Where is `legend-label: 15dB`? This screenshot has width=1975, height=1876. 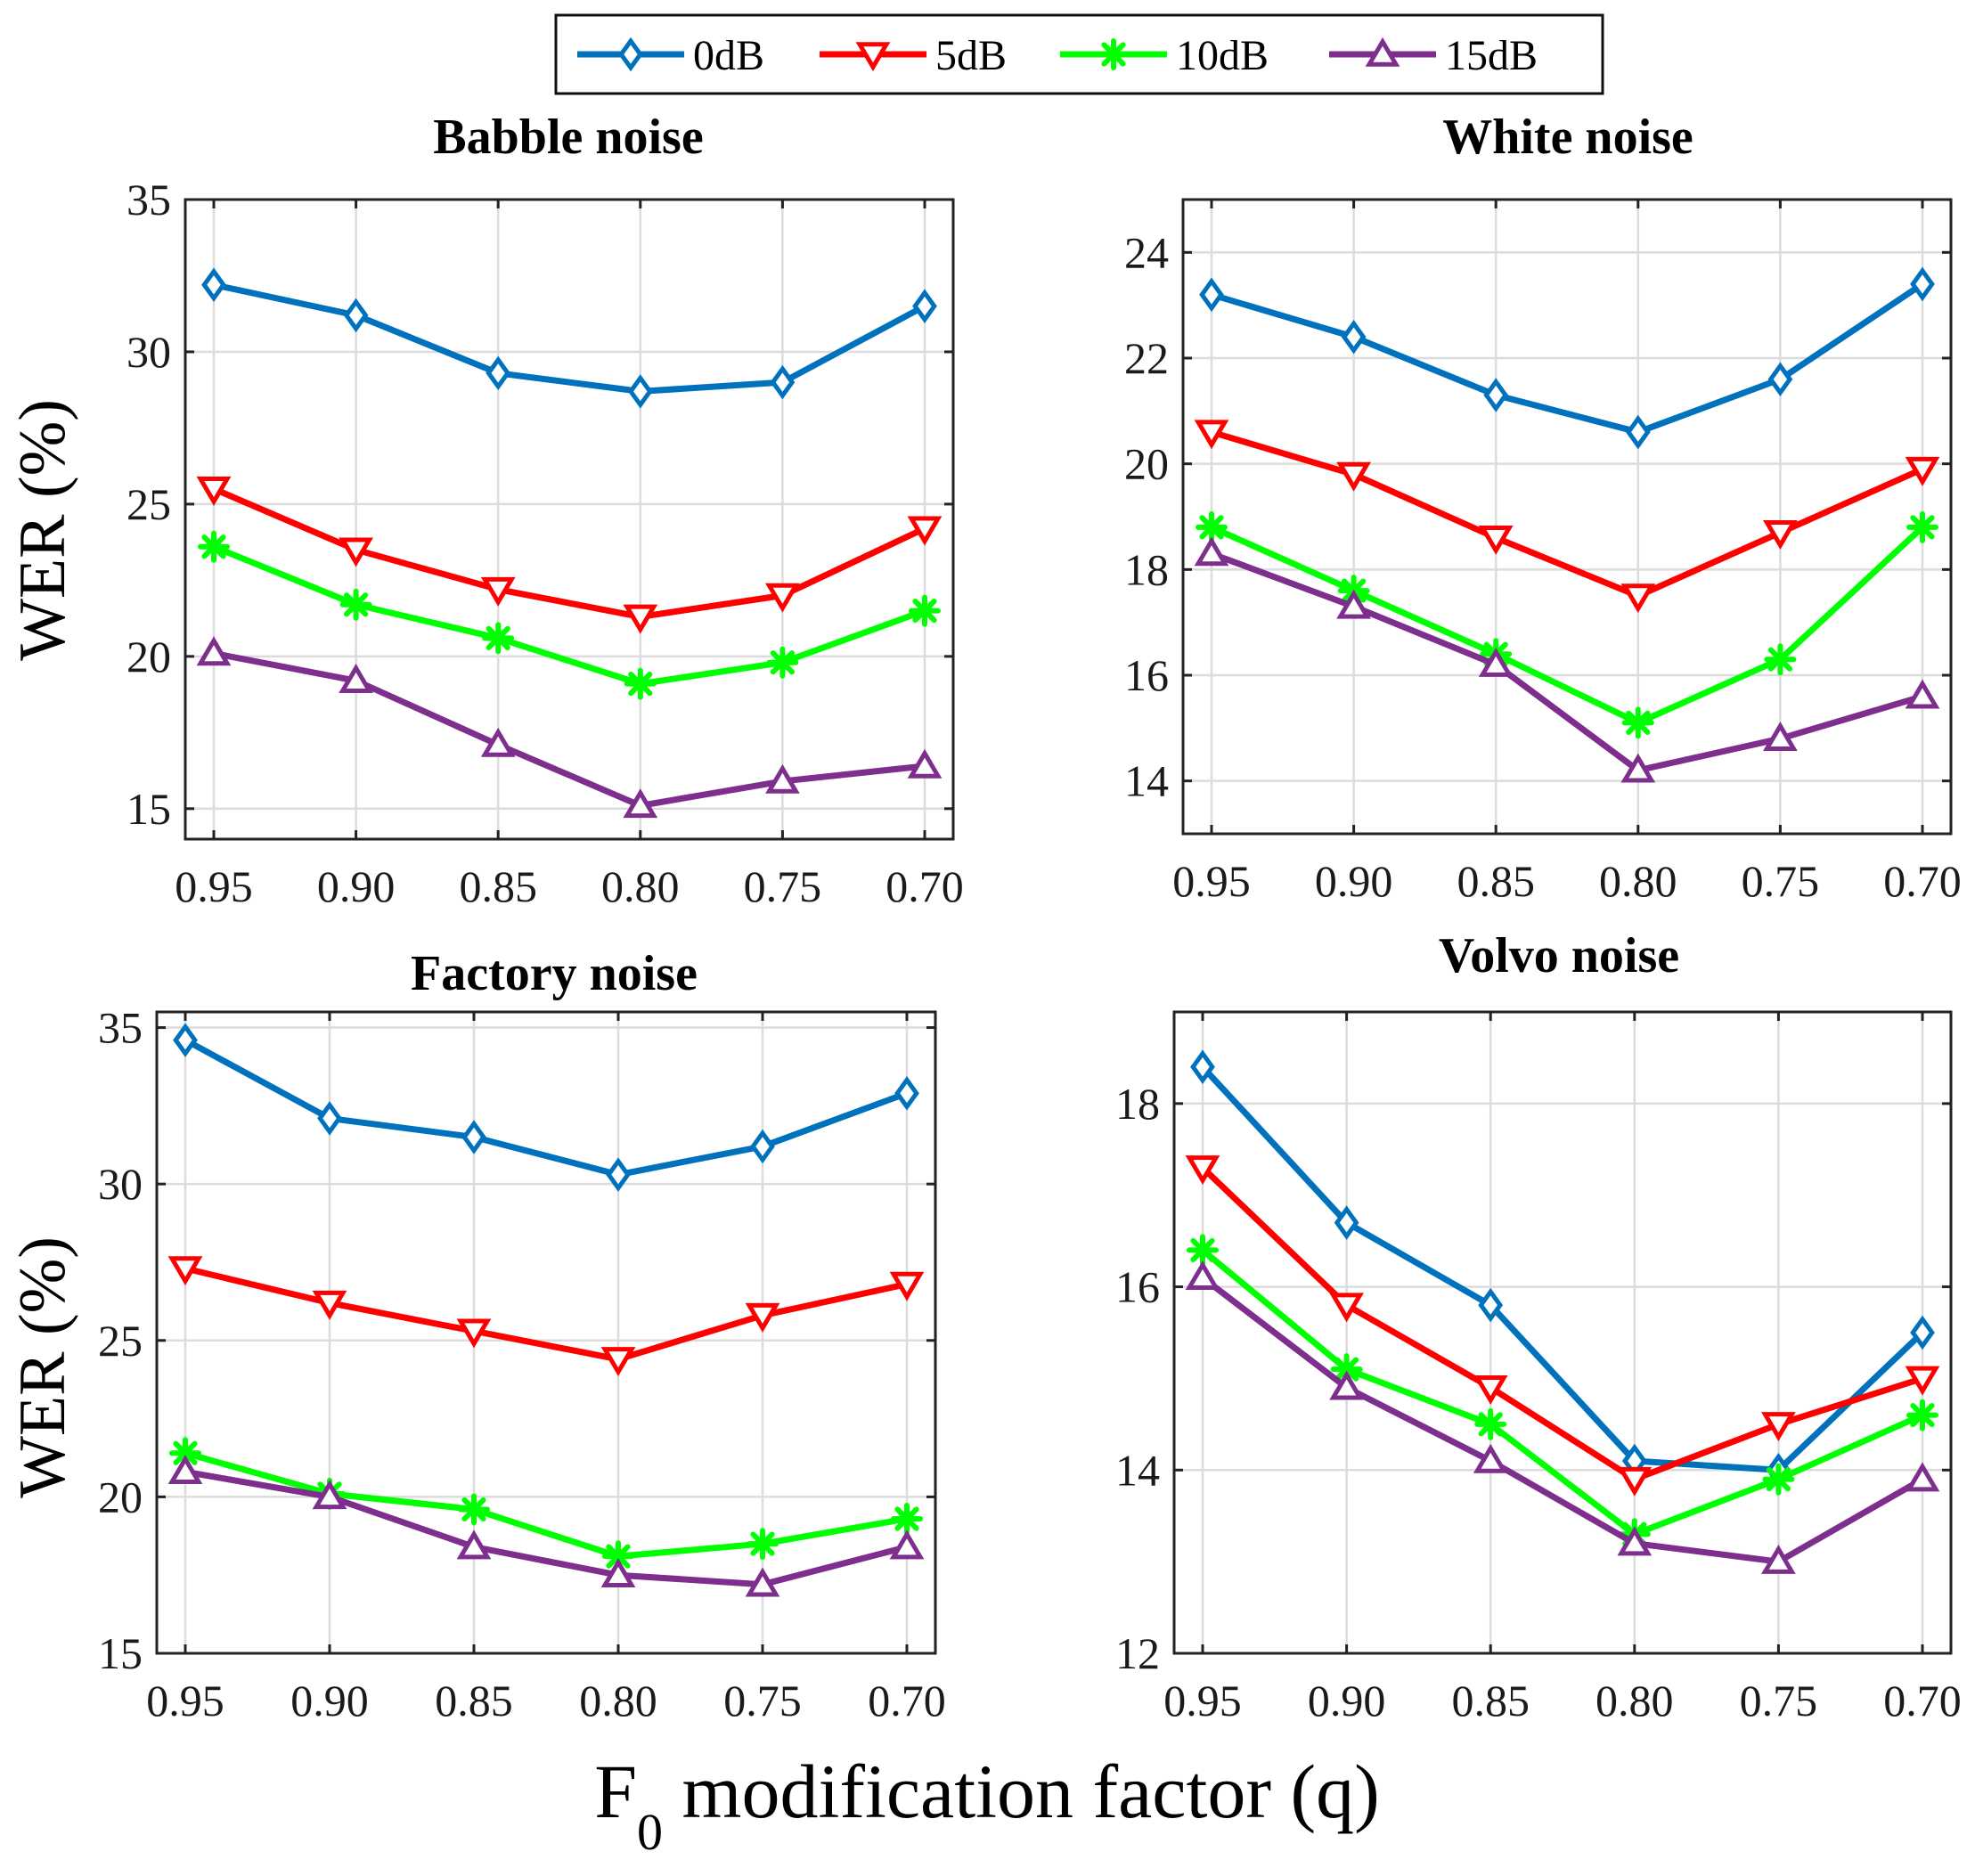
legend-label: 15dB is located at coordinates (1491, 55).